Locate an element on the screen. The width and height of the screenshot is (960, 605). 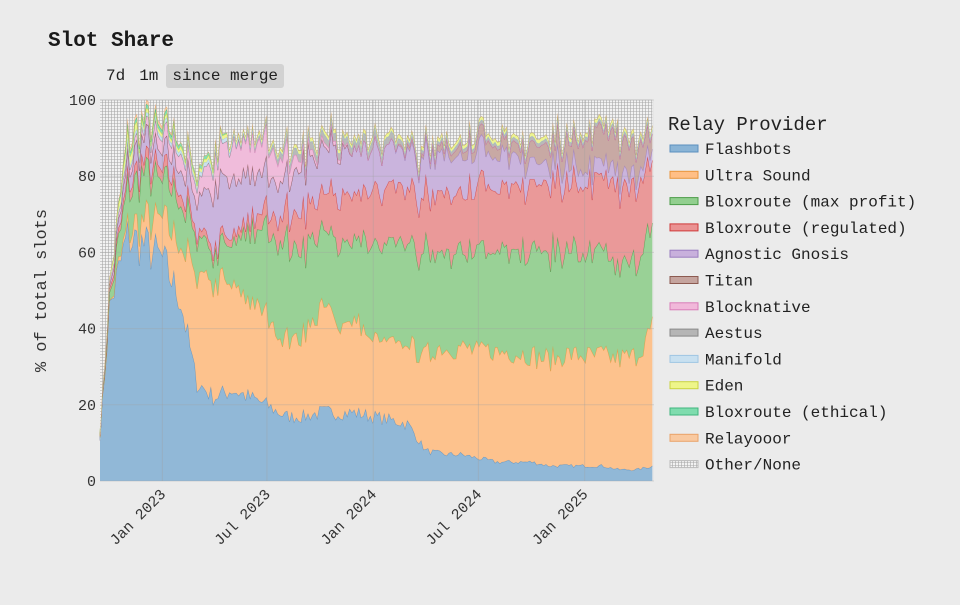
legend-label: Other/None is located at coordinates (753, 466).